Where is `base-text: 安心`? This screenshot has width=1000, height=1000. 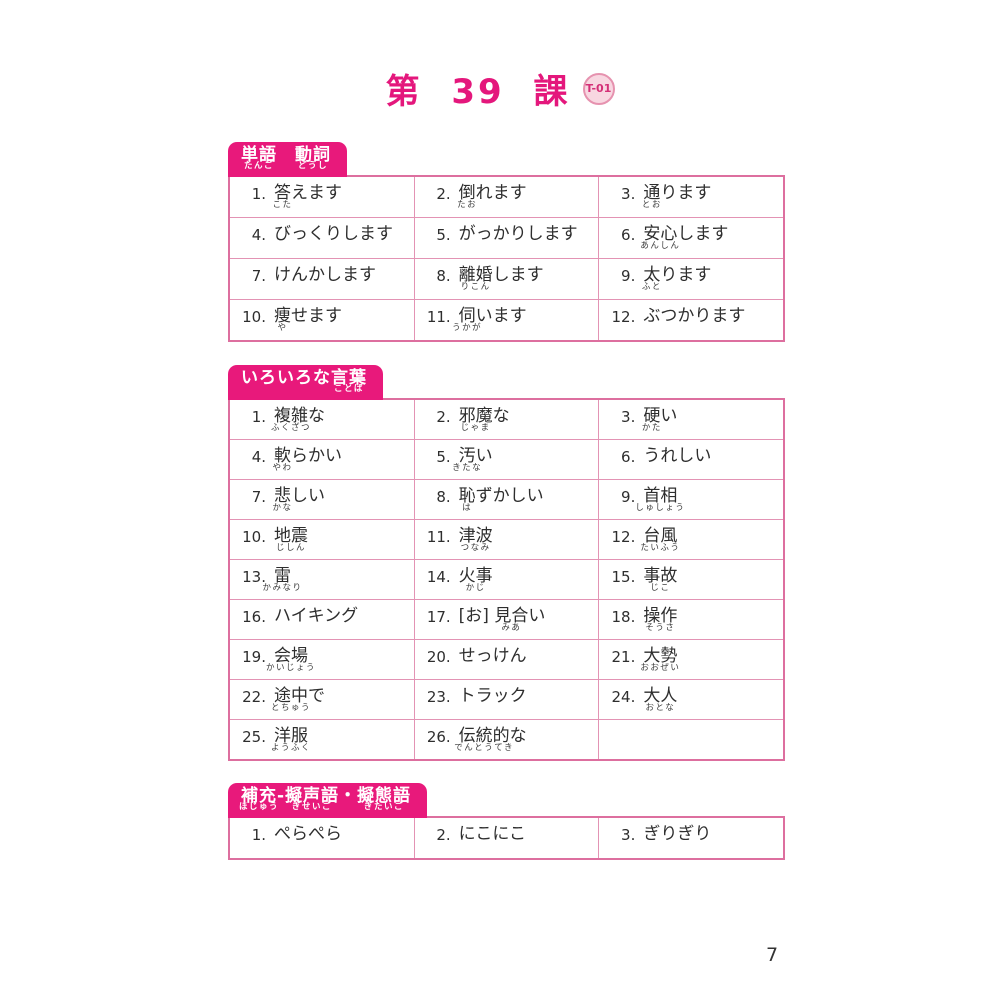
base-text: 安心 is located at coordinates (660, 234).